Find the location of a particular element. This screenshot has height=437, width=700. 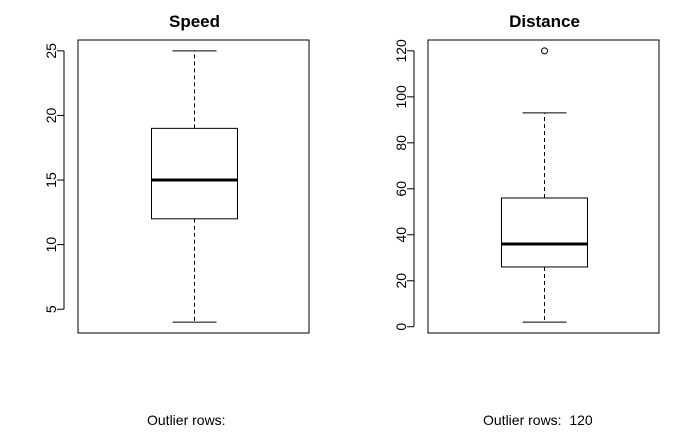

distance-outlier-label: Outlier rows: is located at coordinates (522, 420).